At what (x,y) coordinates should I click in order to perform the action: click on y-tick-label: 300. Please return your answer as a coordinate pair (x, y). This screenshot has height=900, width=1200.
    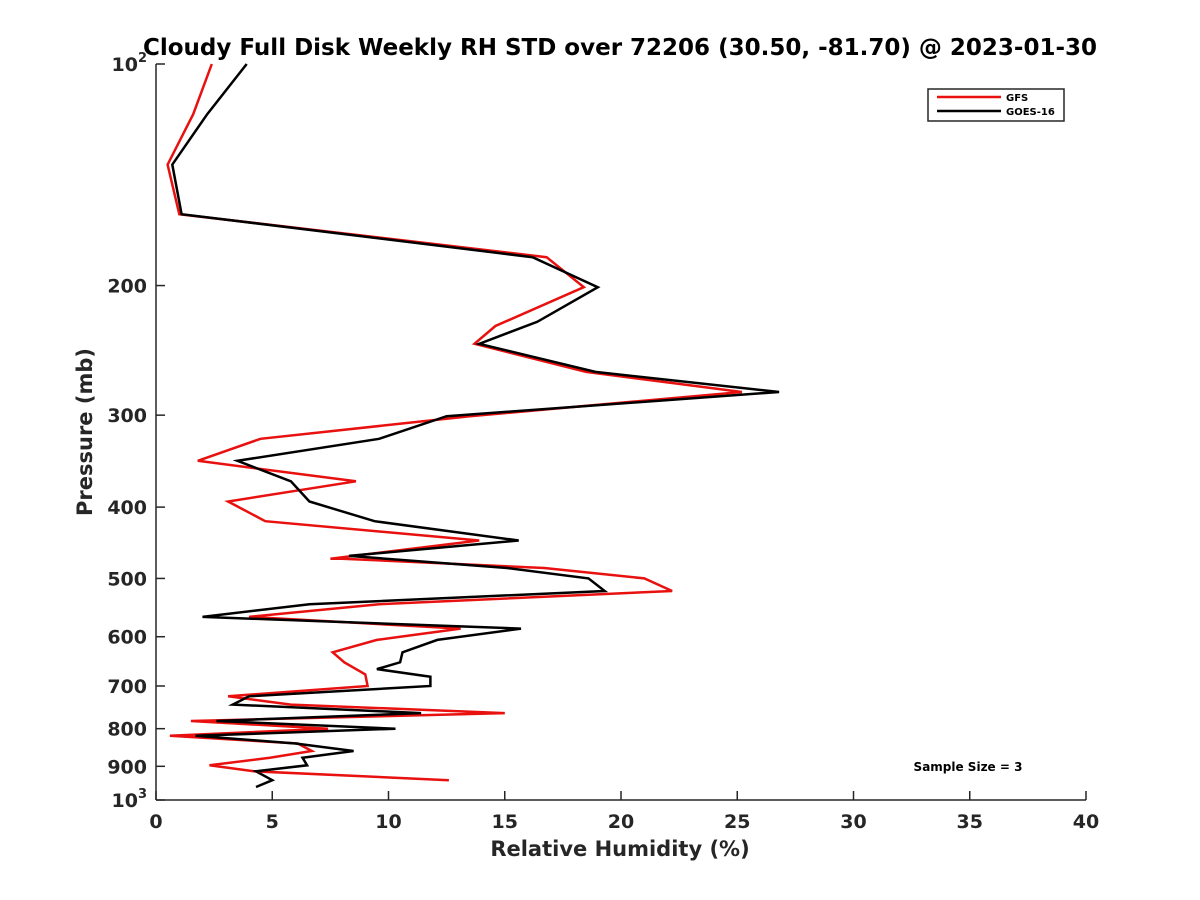
    Looking at the image, I should click on (127, 416).